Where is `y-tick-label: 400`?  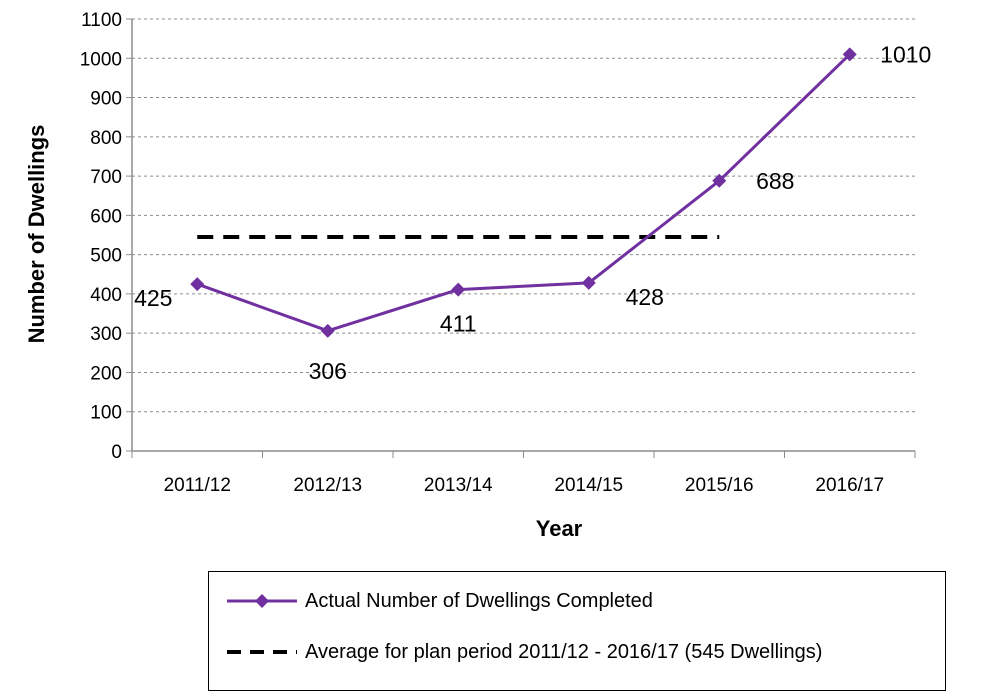
y-tick-label: 400 is located at coordinates (106, 295).